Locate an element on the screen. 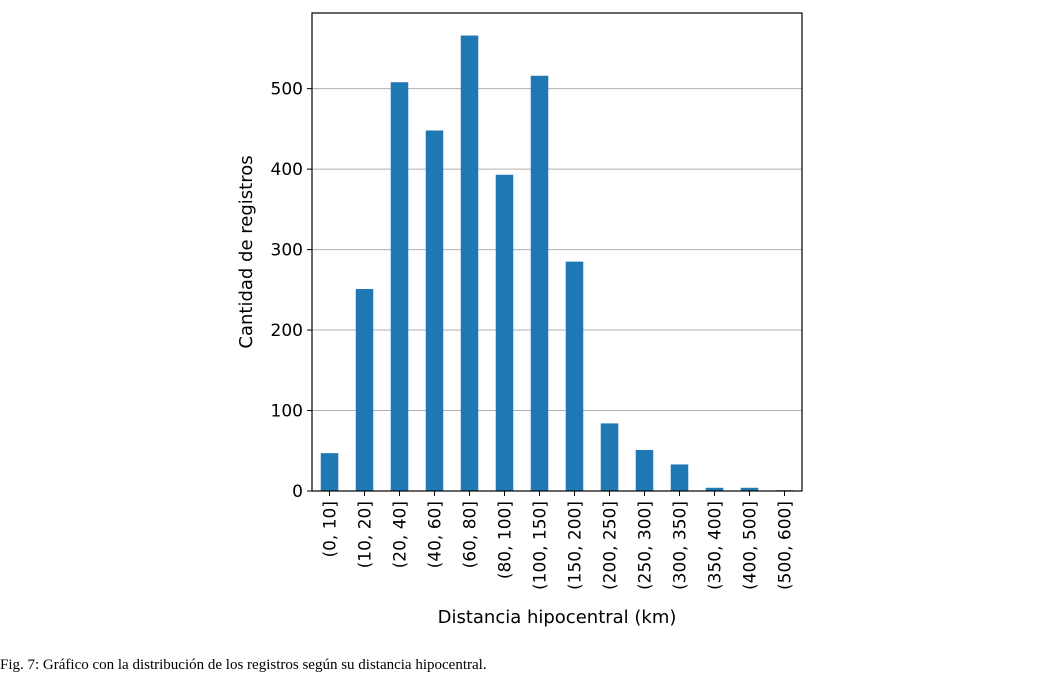 This screenshot has height=676, width=1039. x-tick-label: (0, 10] is located at coordinates (331, 529).